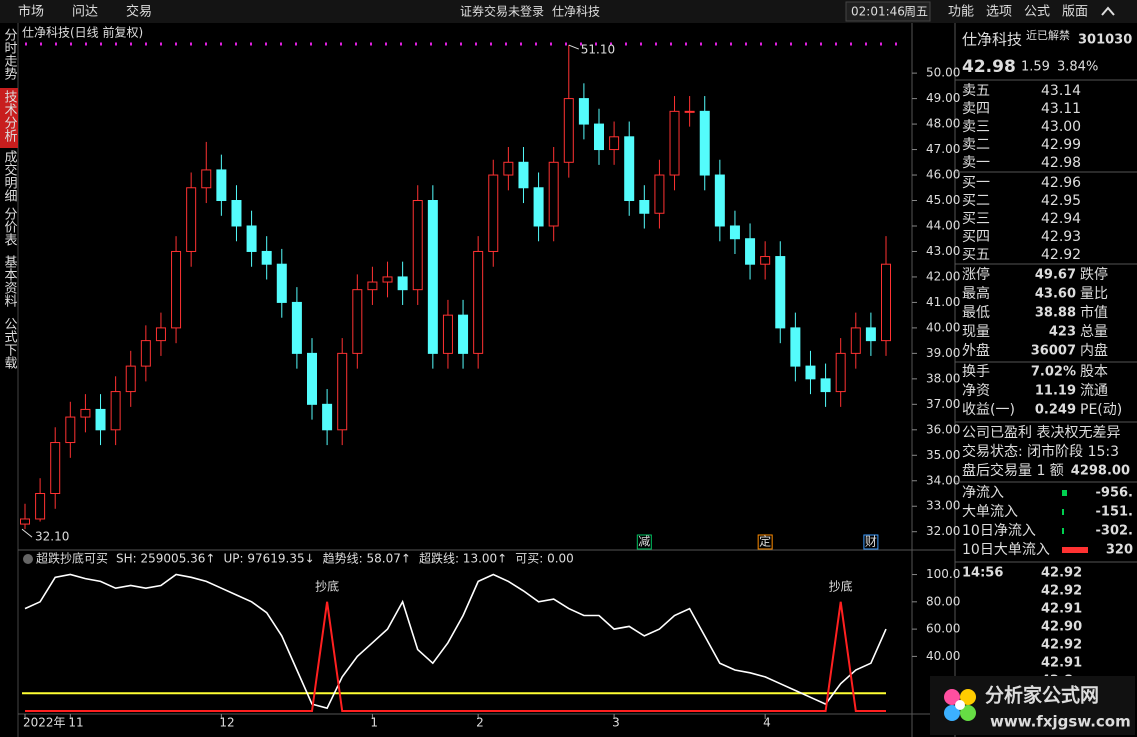 The width and height of the screenshot is (1137, 737). Describe the element at coordinates (75, 723) in the screenshot. I see `date-label: 11` at that location.